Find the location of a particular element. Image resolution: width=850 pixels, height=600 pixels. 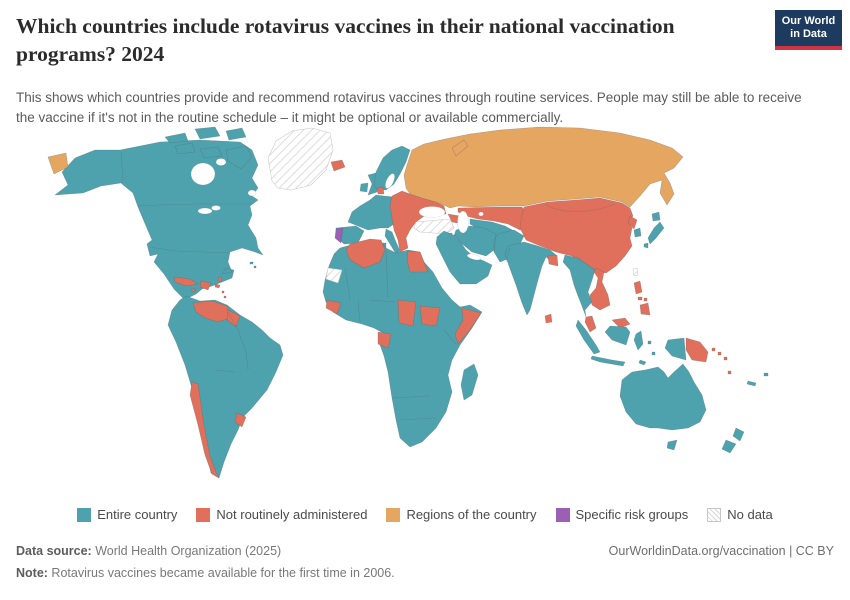

legend-label: Regions of the country is located at coordinates (471, 514).